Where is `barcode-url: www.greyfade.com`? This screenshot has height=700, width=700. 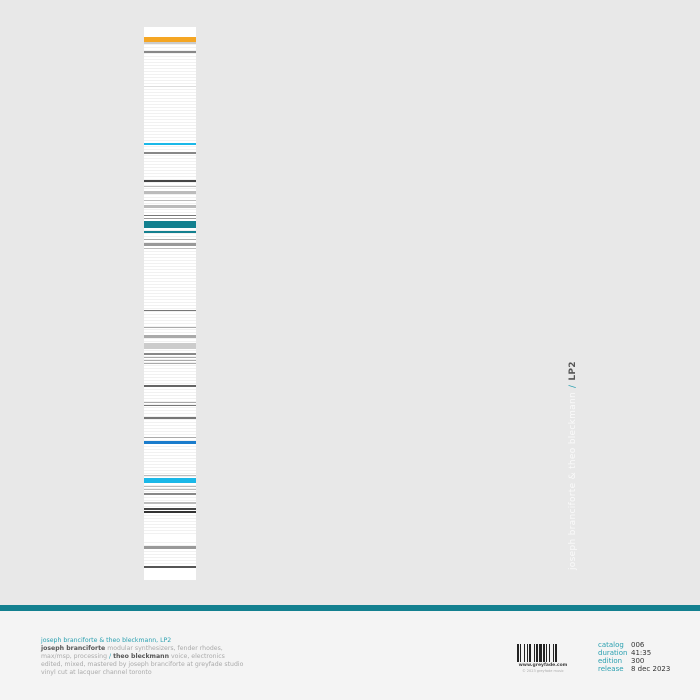 barcode-url: www.greyfade.com is located at coordinates (543, 665).